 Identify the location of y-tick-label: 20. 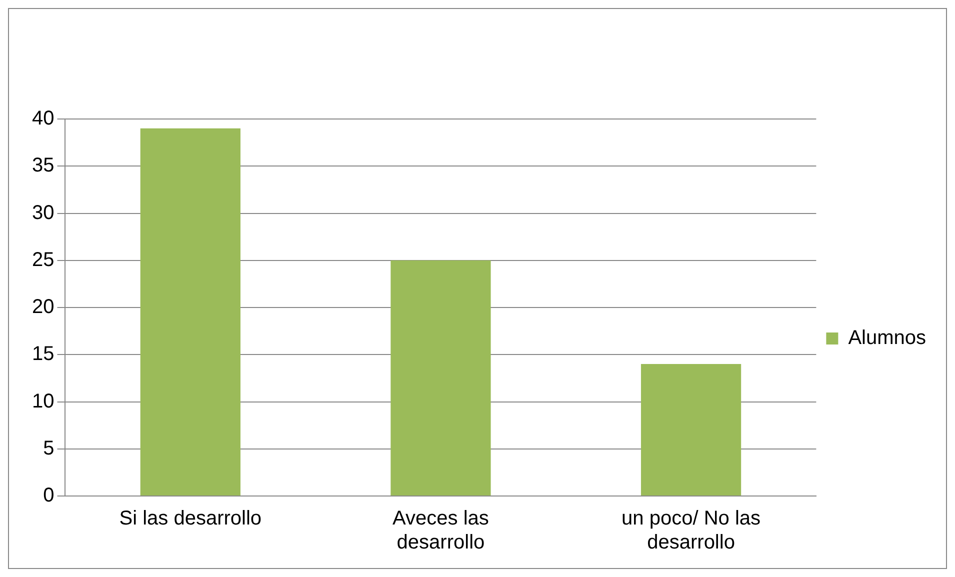
(43, 307).